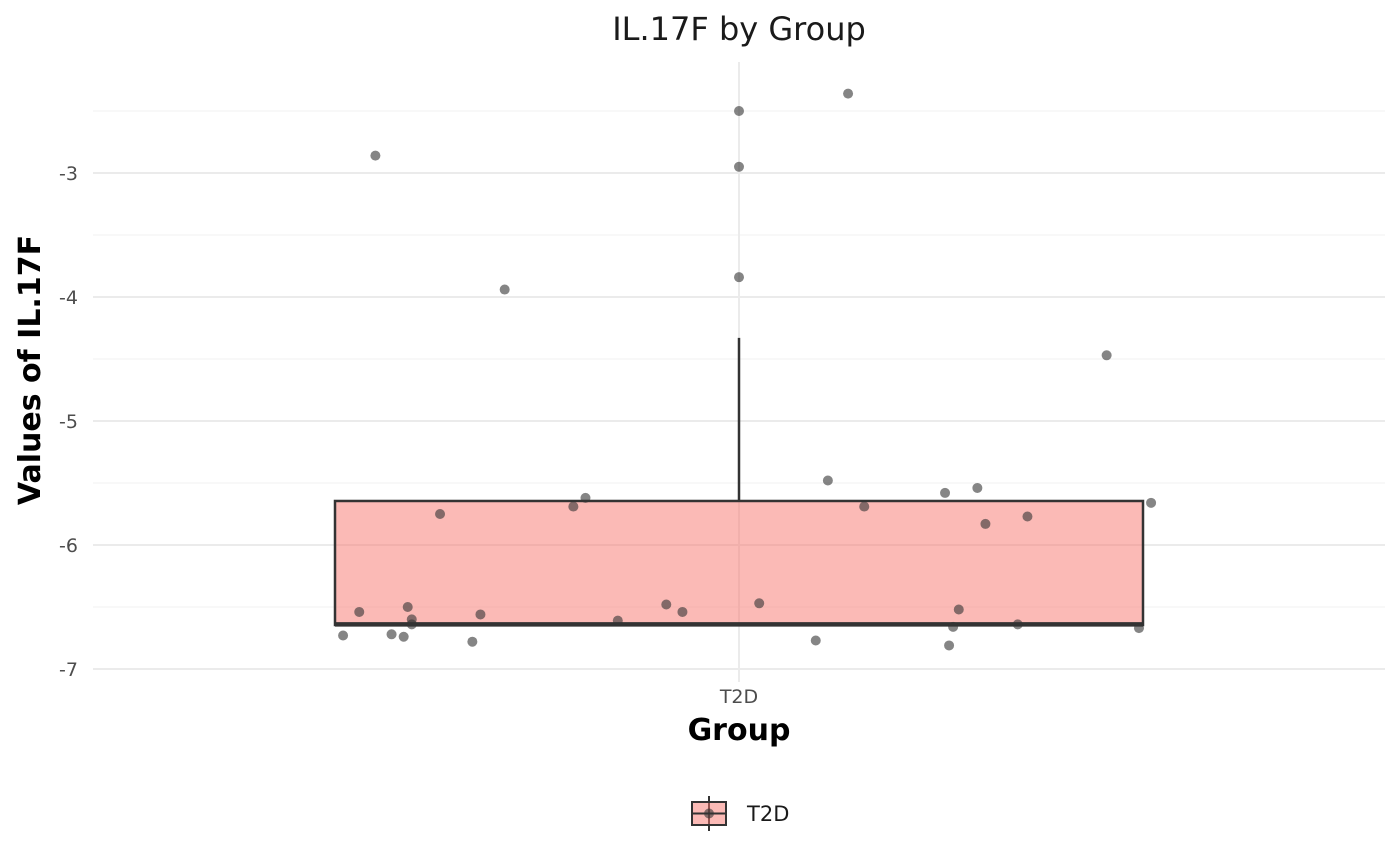 Image resolution: width=1400 pixels, height=866 pixels. Describe the element at coordinates (30, 370) in the screenshot. I see `y-axis-title: Values of IL.17F` at that location.